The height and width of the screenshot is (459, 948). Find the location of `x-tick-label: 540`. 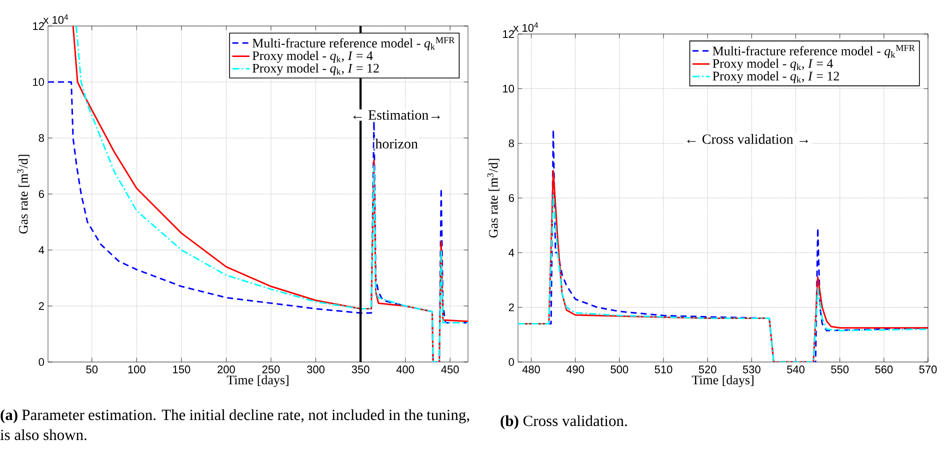

x-tick-label: 540 is located at coordinates (795, 370).